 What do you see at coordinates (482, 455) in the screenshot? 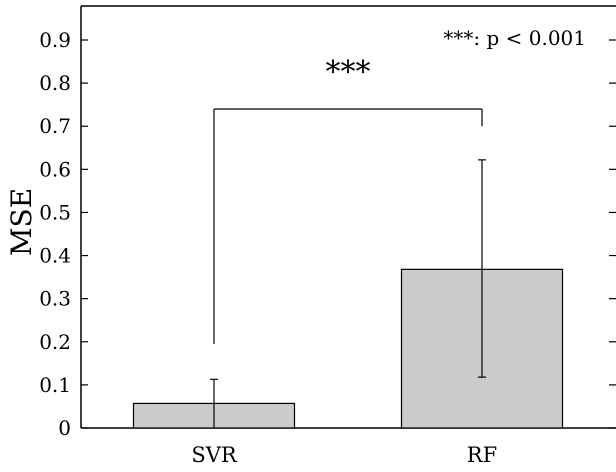
I see `x-tick-label-rf: RF` at bounding box center [482, 455].